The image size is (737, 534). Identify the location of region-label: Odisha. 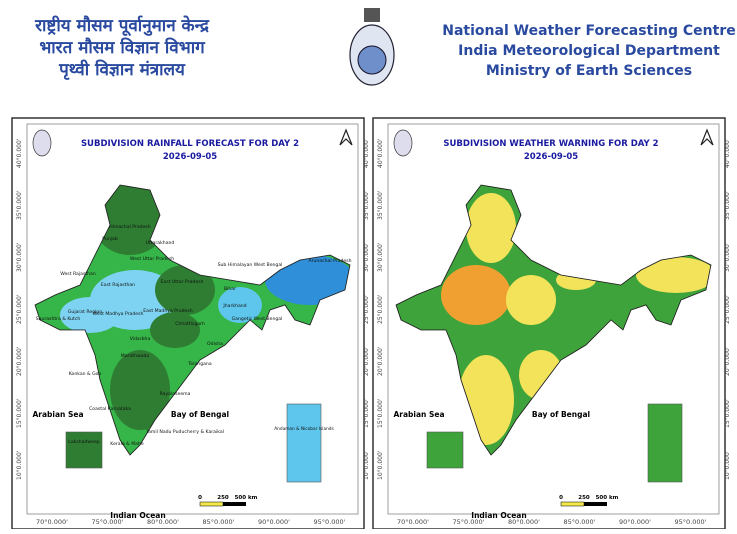
(215, 344).